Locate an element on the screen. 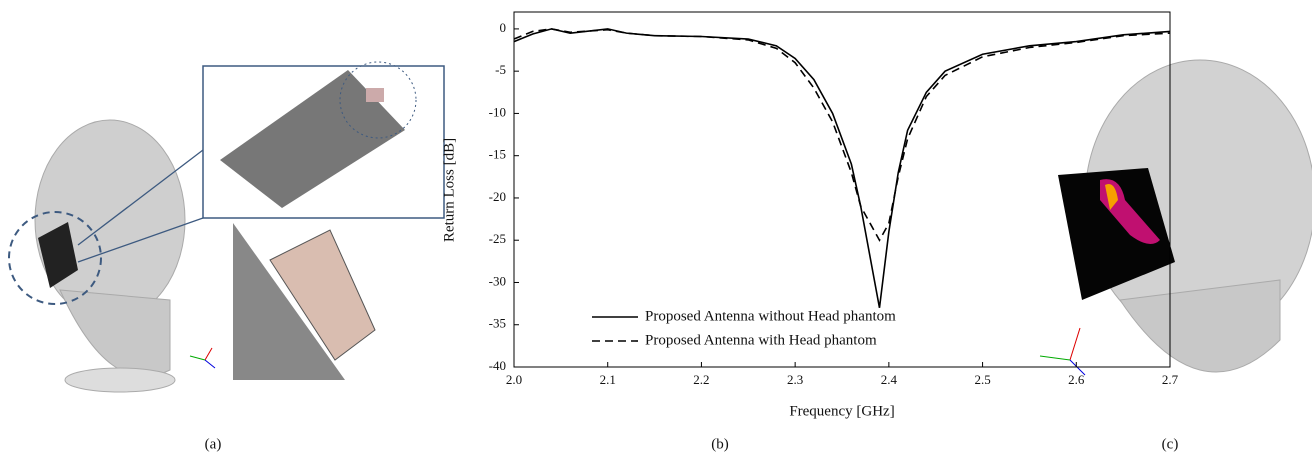 The width and height of the screenshot is (1312, 461). x-tick-label: 2.6 is located at coordinates (1076, 379).